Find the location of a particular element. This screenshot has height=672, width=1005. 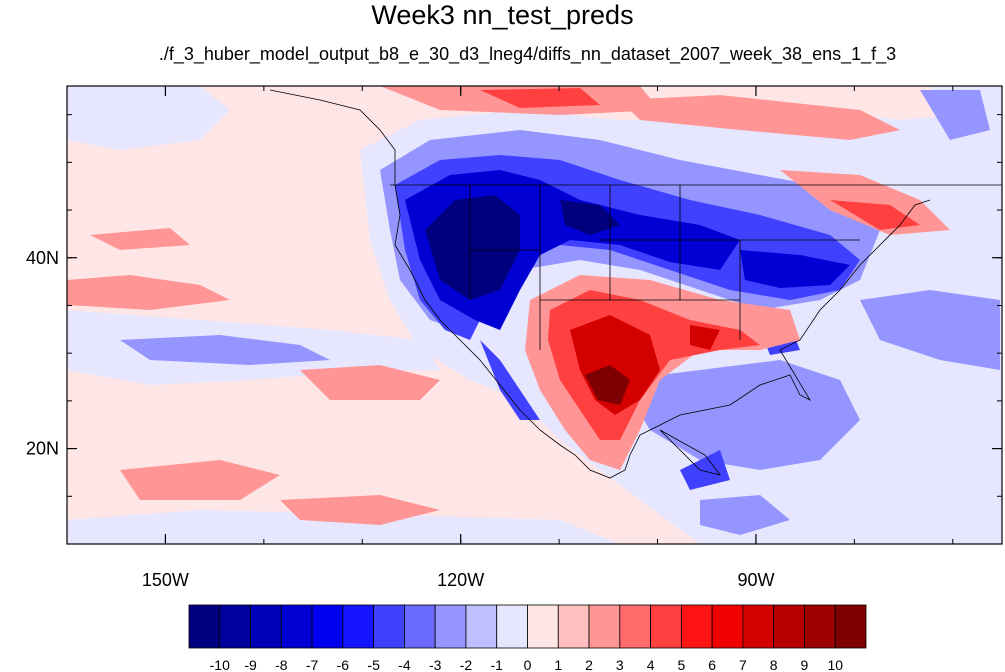

lon-tick-label: 150W is located at coordinates (165, 580).